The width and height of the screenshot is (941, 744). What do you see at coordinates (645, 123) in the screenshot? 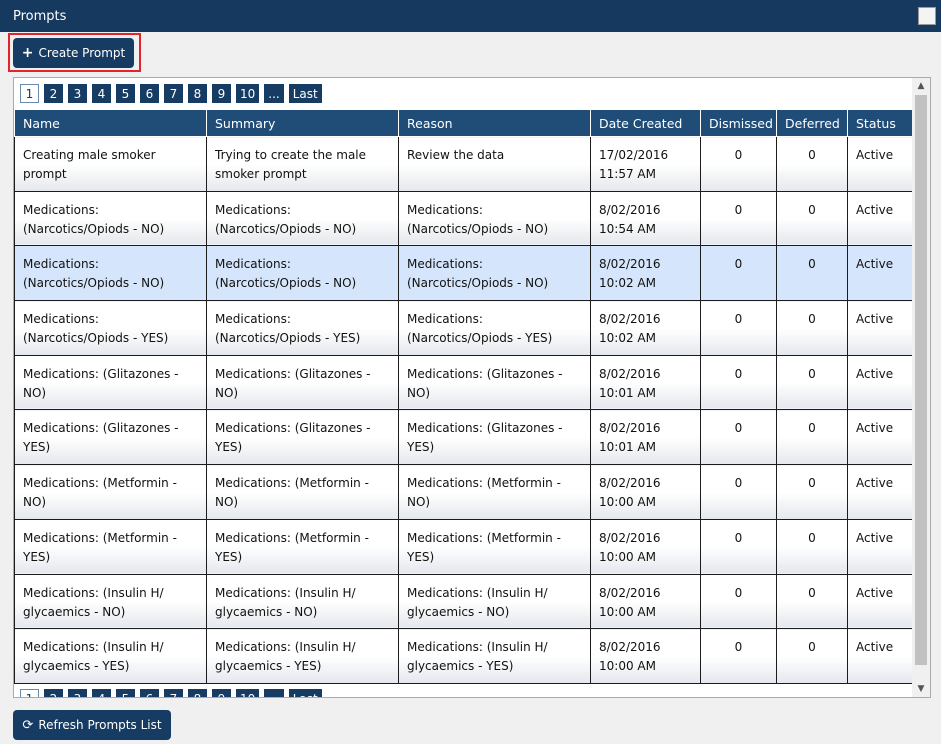
I see `column-header: Date Created` at bounding box center [645, 123].